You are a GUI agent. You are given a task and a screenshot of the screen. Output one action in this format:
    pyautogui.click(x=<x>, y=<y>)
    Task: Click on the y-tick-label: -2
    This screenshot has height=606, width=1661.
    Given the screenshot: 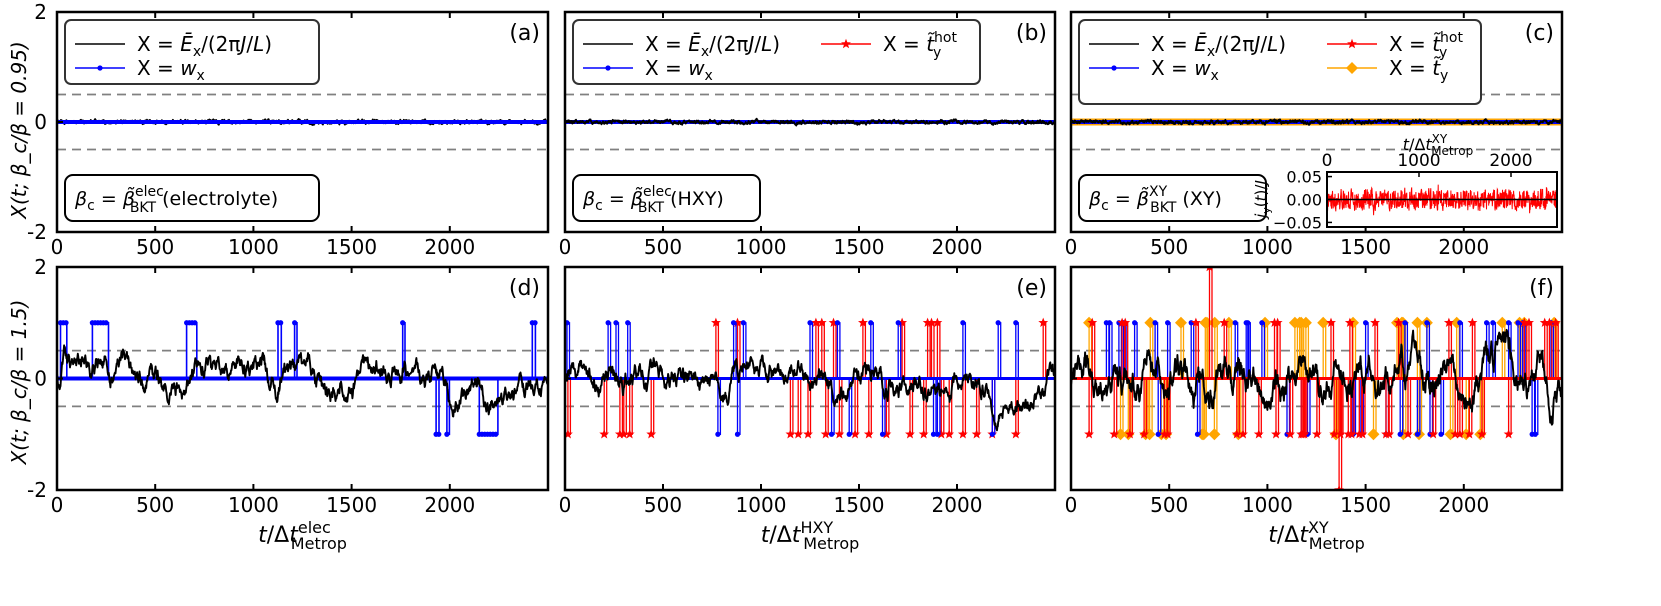 What is the action you would take?
    pyautogui.click(x=37, y=232)
    